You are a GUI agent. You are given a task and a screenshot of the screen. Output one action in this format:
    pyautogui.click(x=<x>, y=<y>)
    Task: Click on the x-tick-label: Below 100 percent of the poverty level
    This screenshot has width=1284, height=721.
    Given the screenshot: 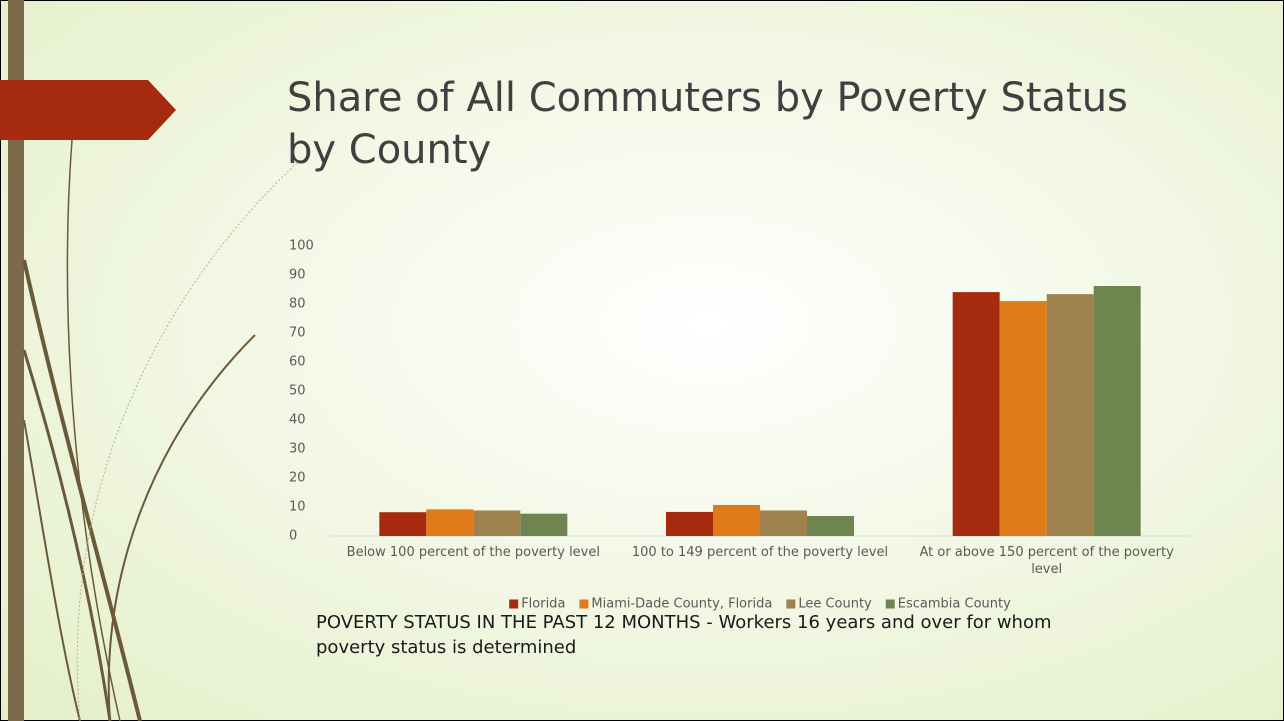 What is the action you would take?
    pyautogui.click(x=473, y=552)
    